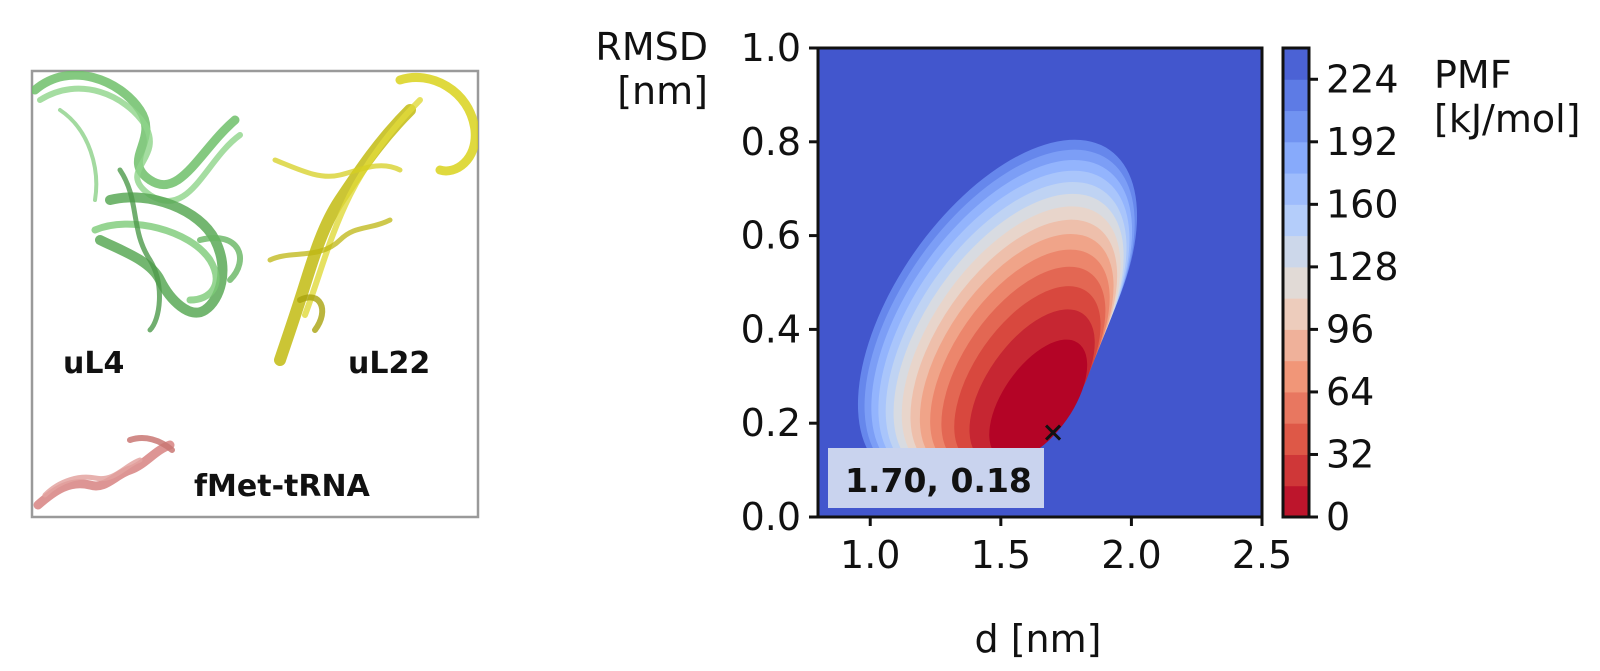  I want to click on minimum-marker-stroke-b, so click(1053, 432).